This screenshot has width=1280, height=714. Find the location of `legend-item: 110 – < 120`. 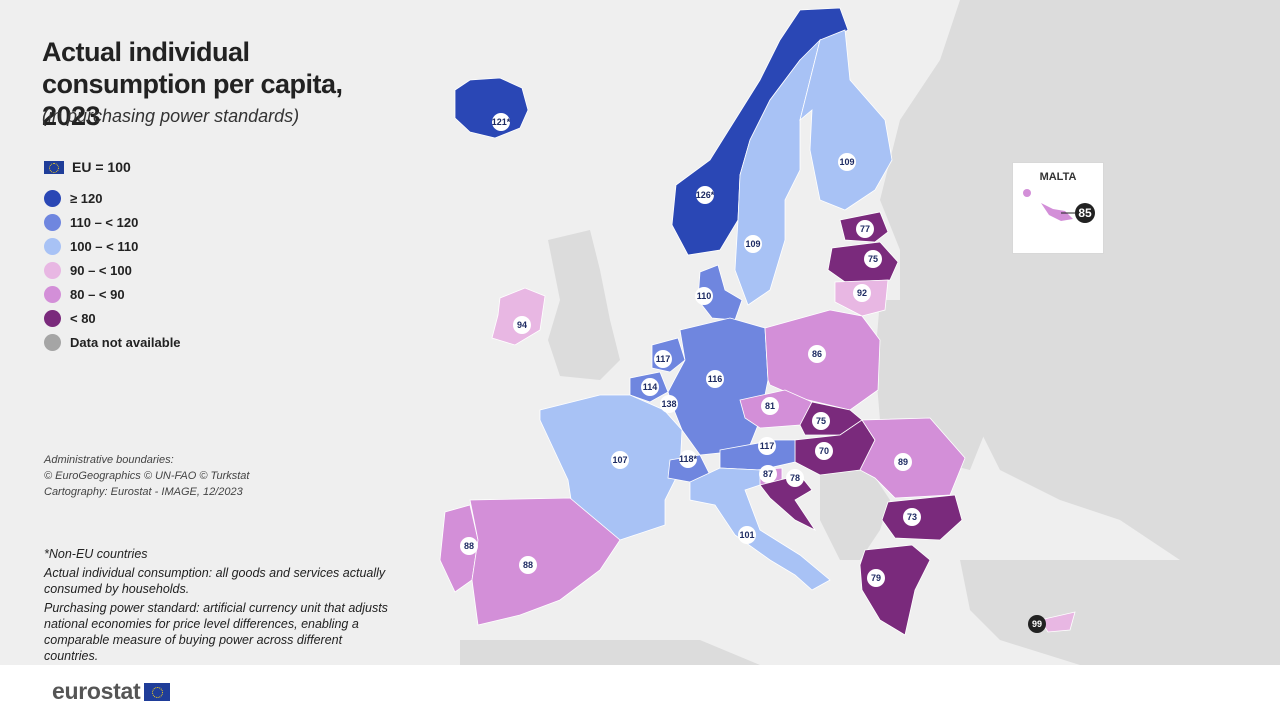

legend-item: 110 – < 120 is located at coordinates (112, 222).